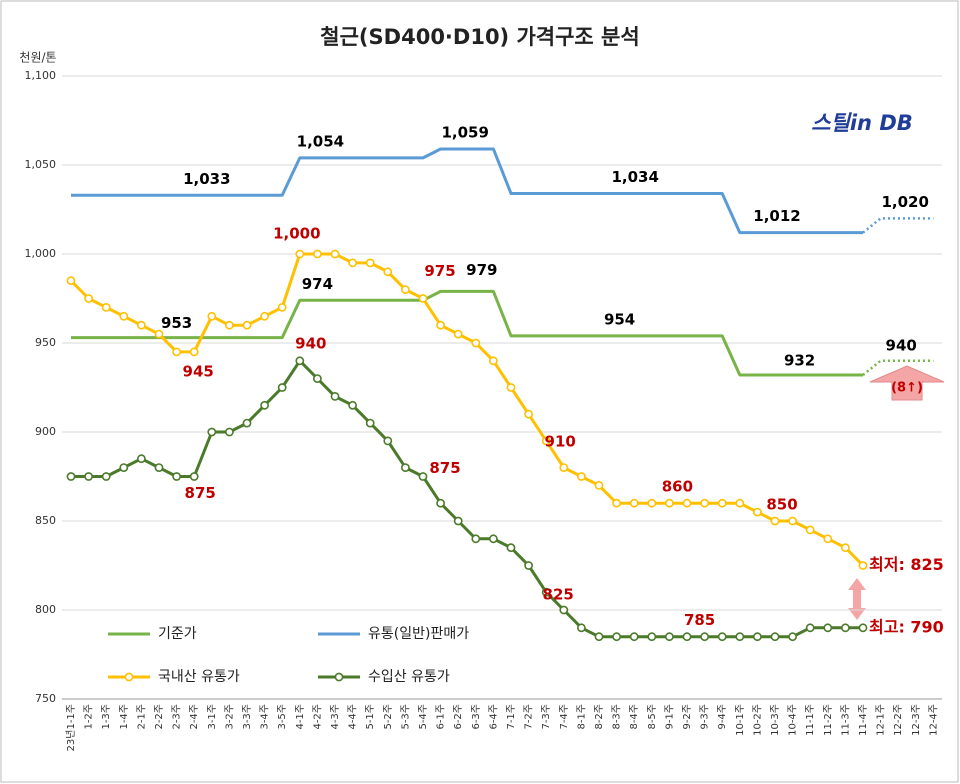 This screenshot has height=784, width=960. Describe the element at coordinates (370, 717) in the screenshot. I see `x-tick-label: 5-1주` at that location.